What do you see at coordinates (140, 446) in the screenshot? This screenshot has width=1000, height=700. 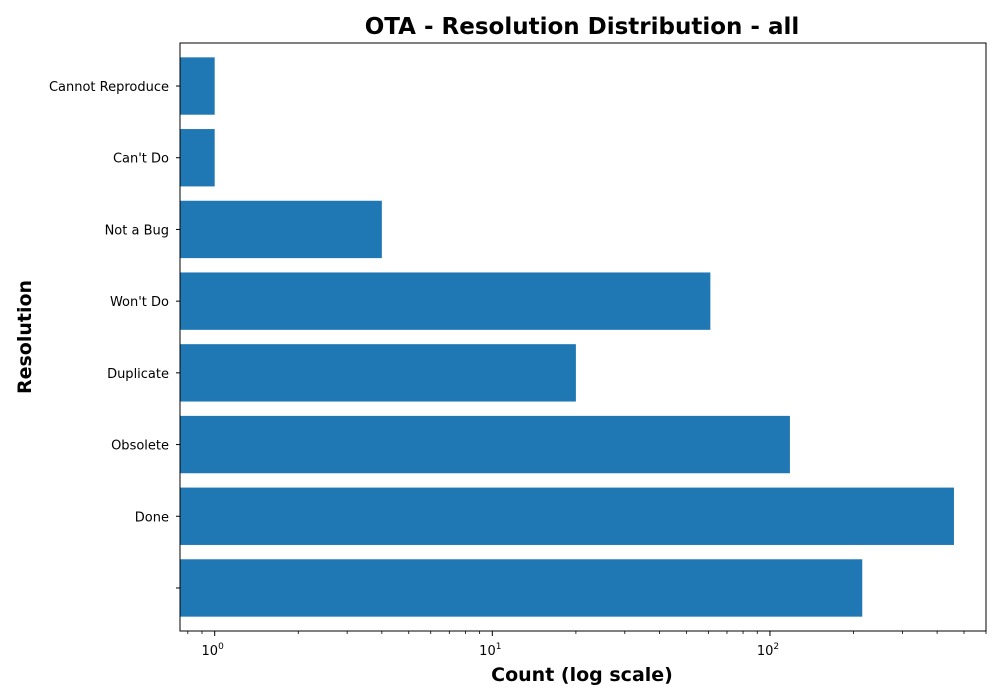 I see `y-tick-label: Obsolete` at bounding box center [140, 446].